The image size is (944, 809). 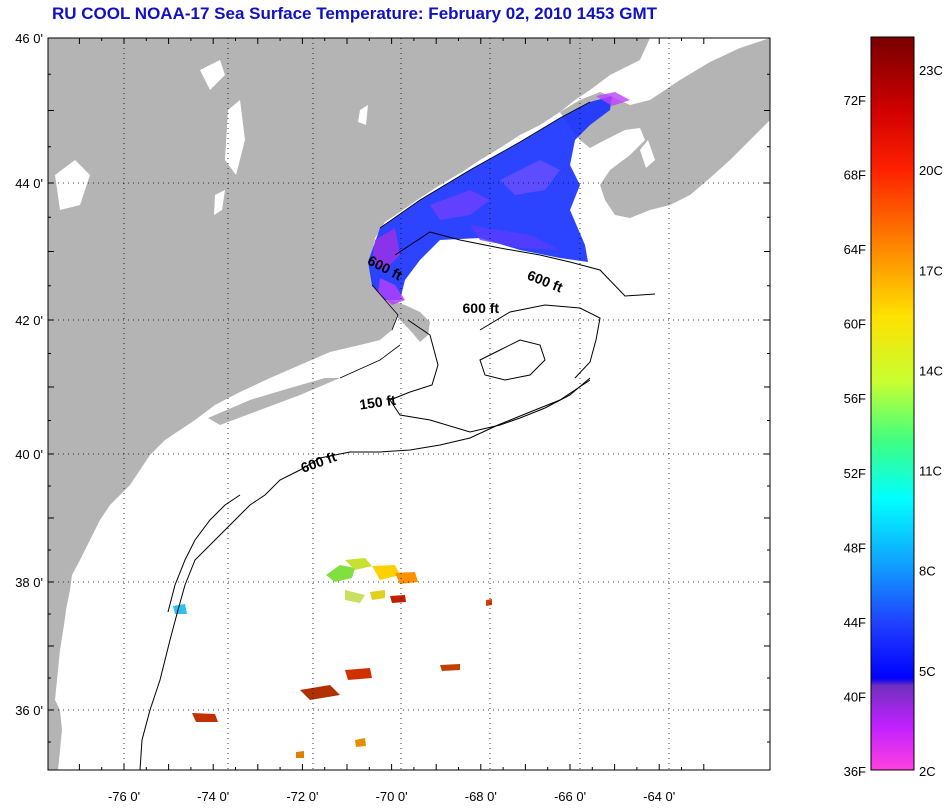 What do you see at coordinates (377, 402) in the screenshot?
I see `depth-contour-label: 150 ft` at bounding box center [377, 402].